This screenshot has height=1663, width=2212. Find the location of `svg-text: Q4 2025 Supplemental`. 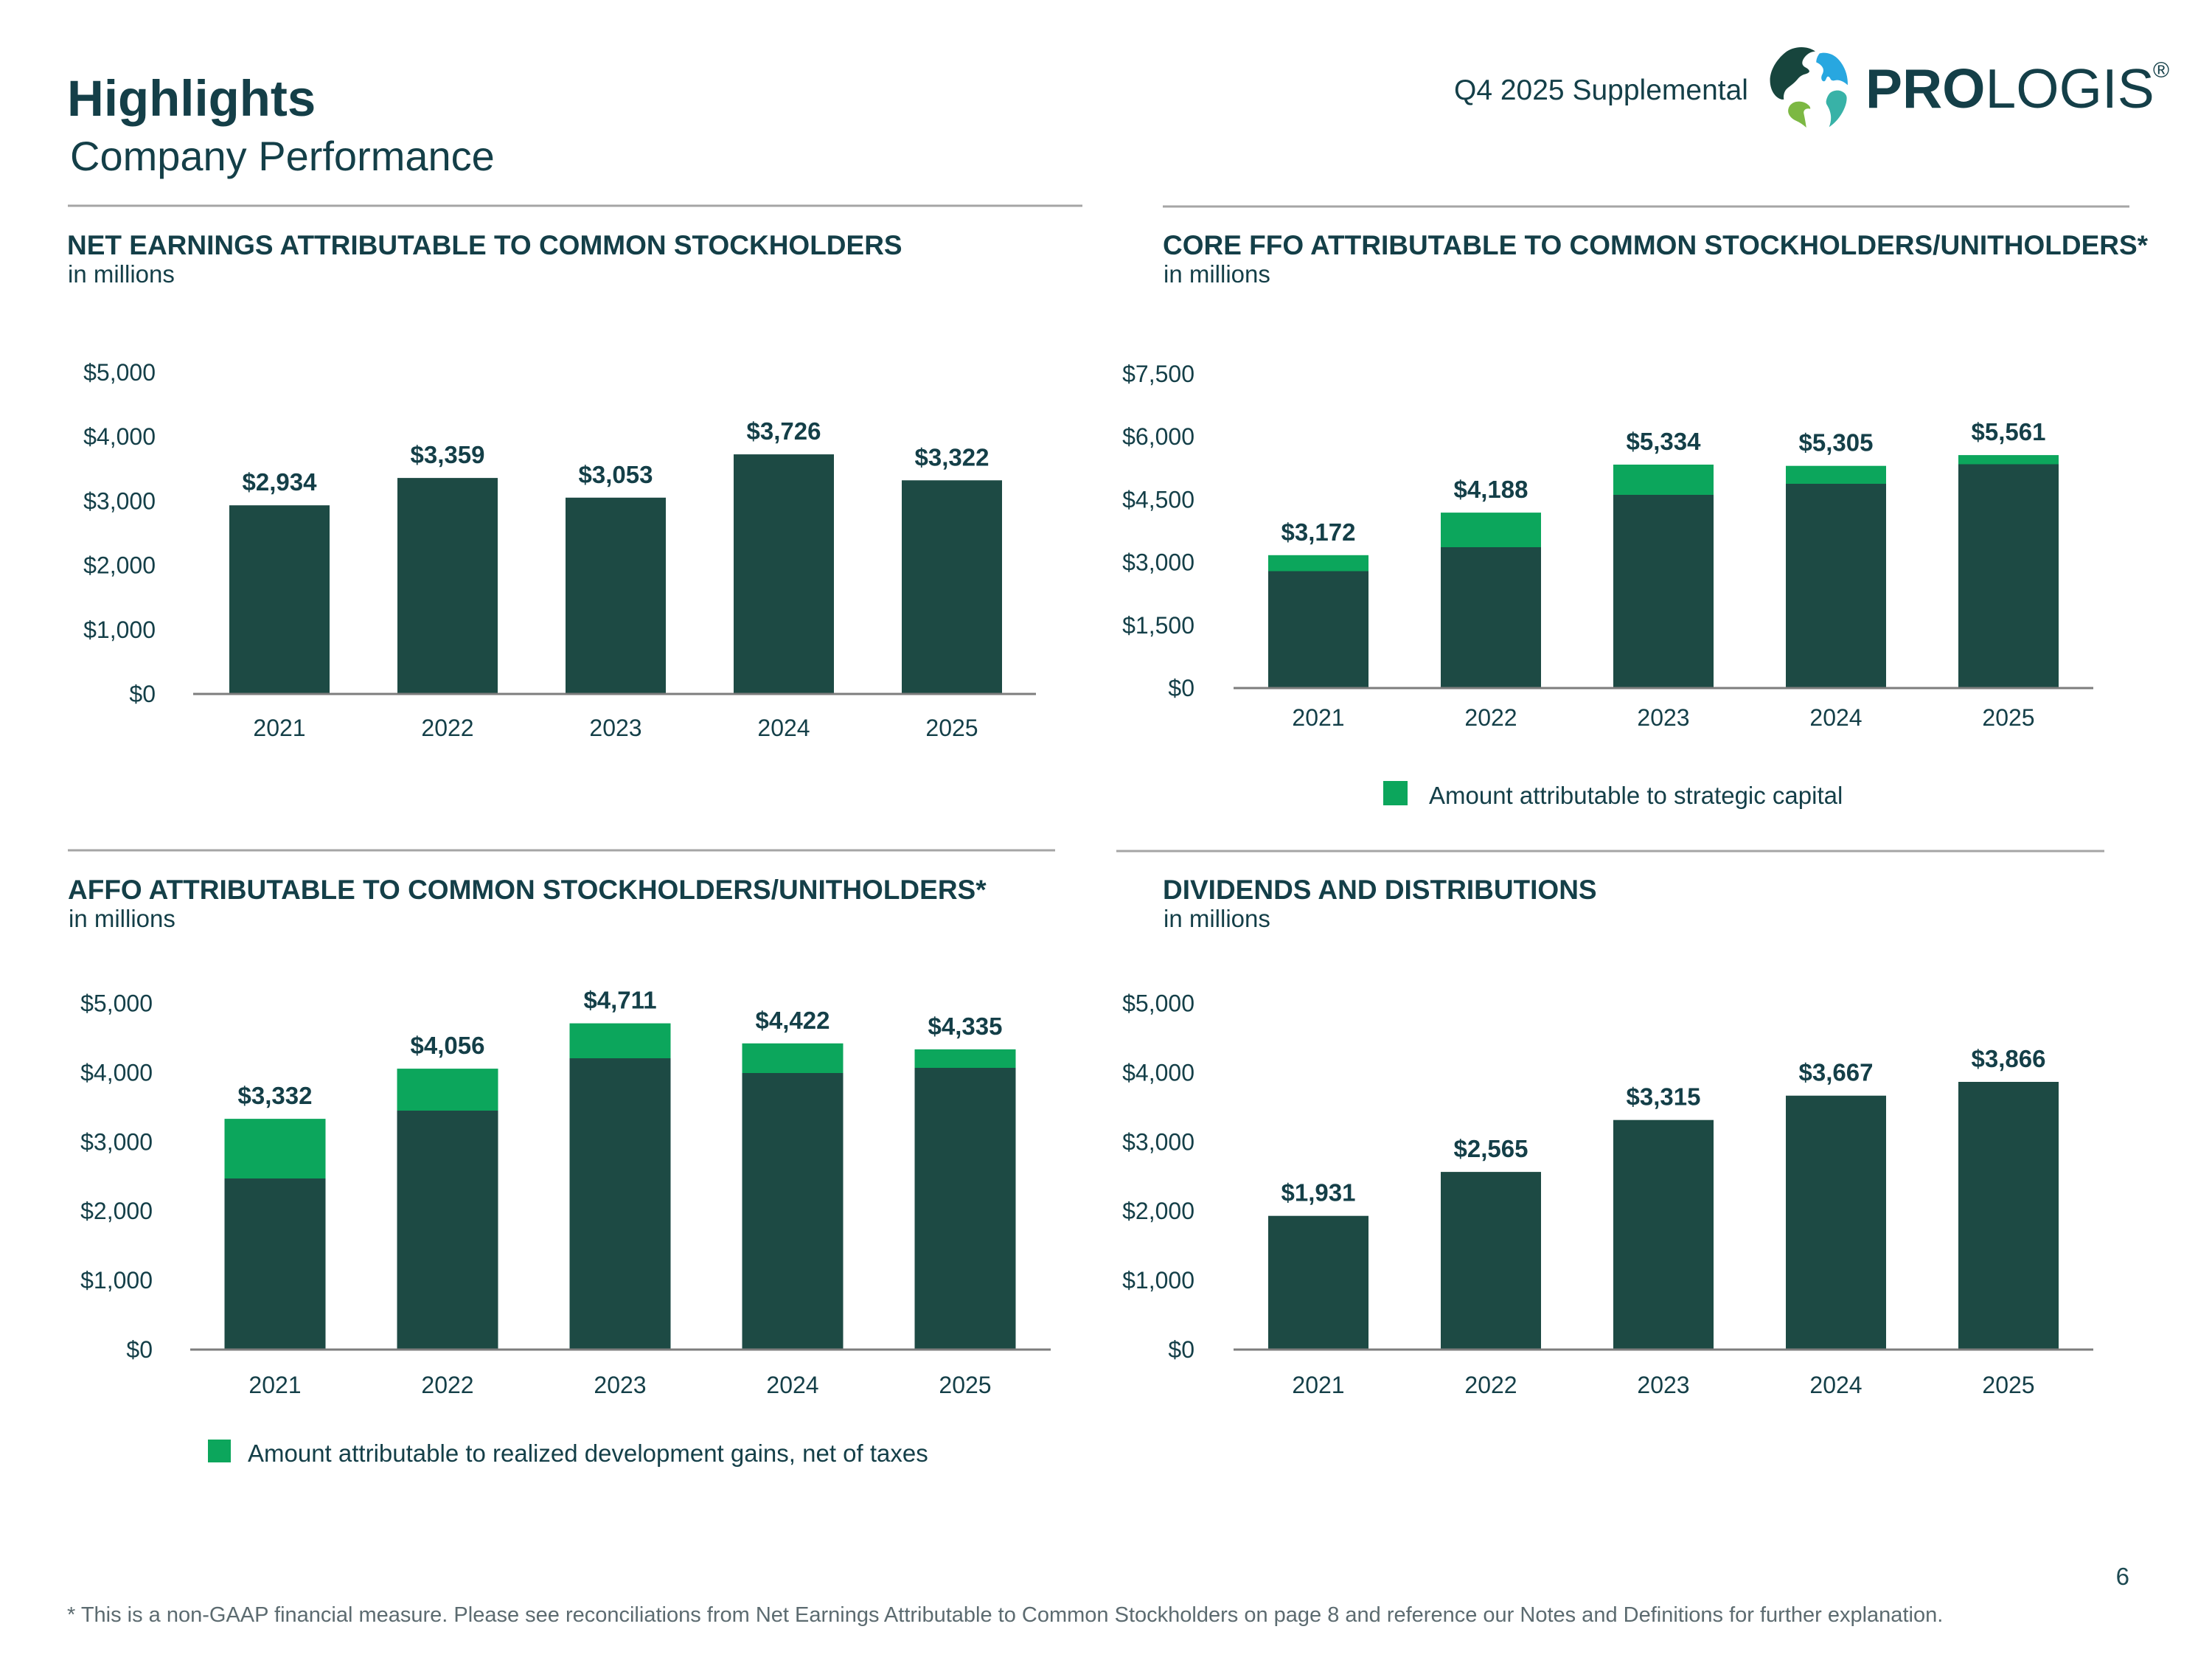

svg-text: Q4 2025 Supplemental is located at coordinates (1601, 90).